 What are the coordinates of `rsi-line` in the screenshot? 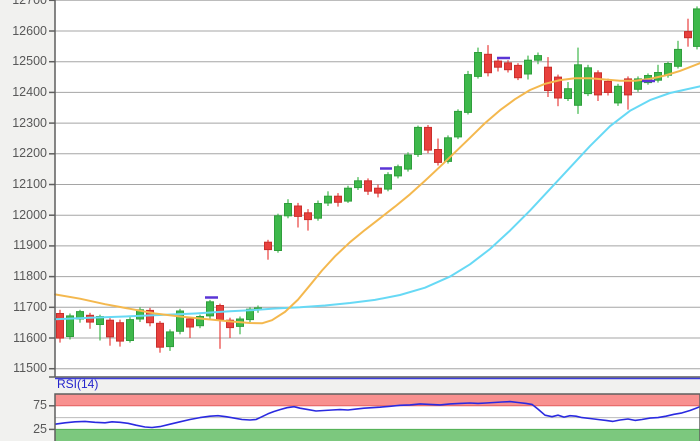 It's located at (377, 414).